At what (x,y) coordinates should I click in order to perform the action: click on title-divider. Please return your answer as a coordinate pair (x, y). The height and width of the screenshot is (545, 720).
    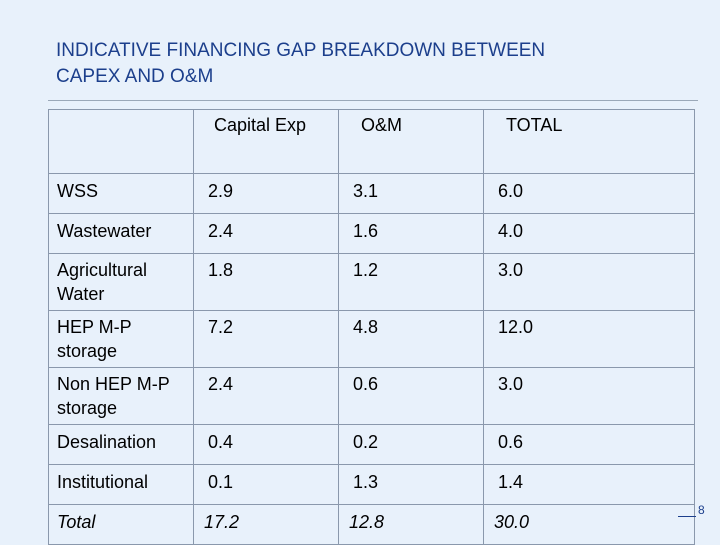
    Looking at the image, I should click on (373, 100).